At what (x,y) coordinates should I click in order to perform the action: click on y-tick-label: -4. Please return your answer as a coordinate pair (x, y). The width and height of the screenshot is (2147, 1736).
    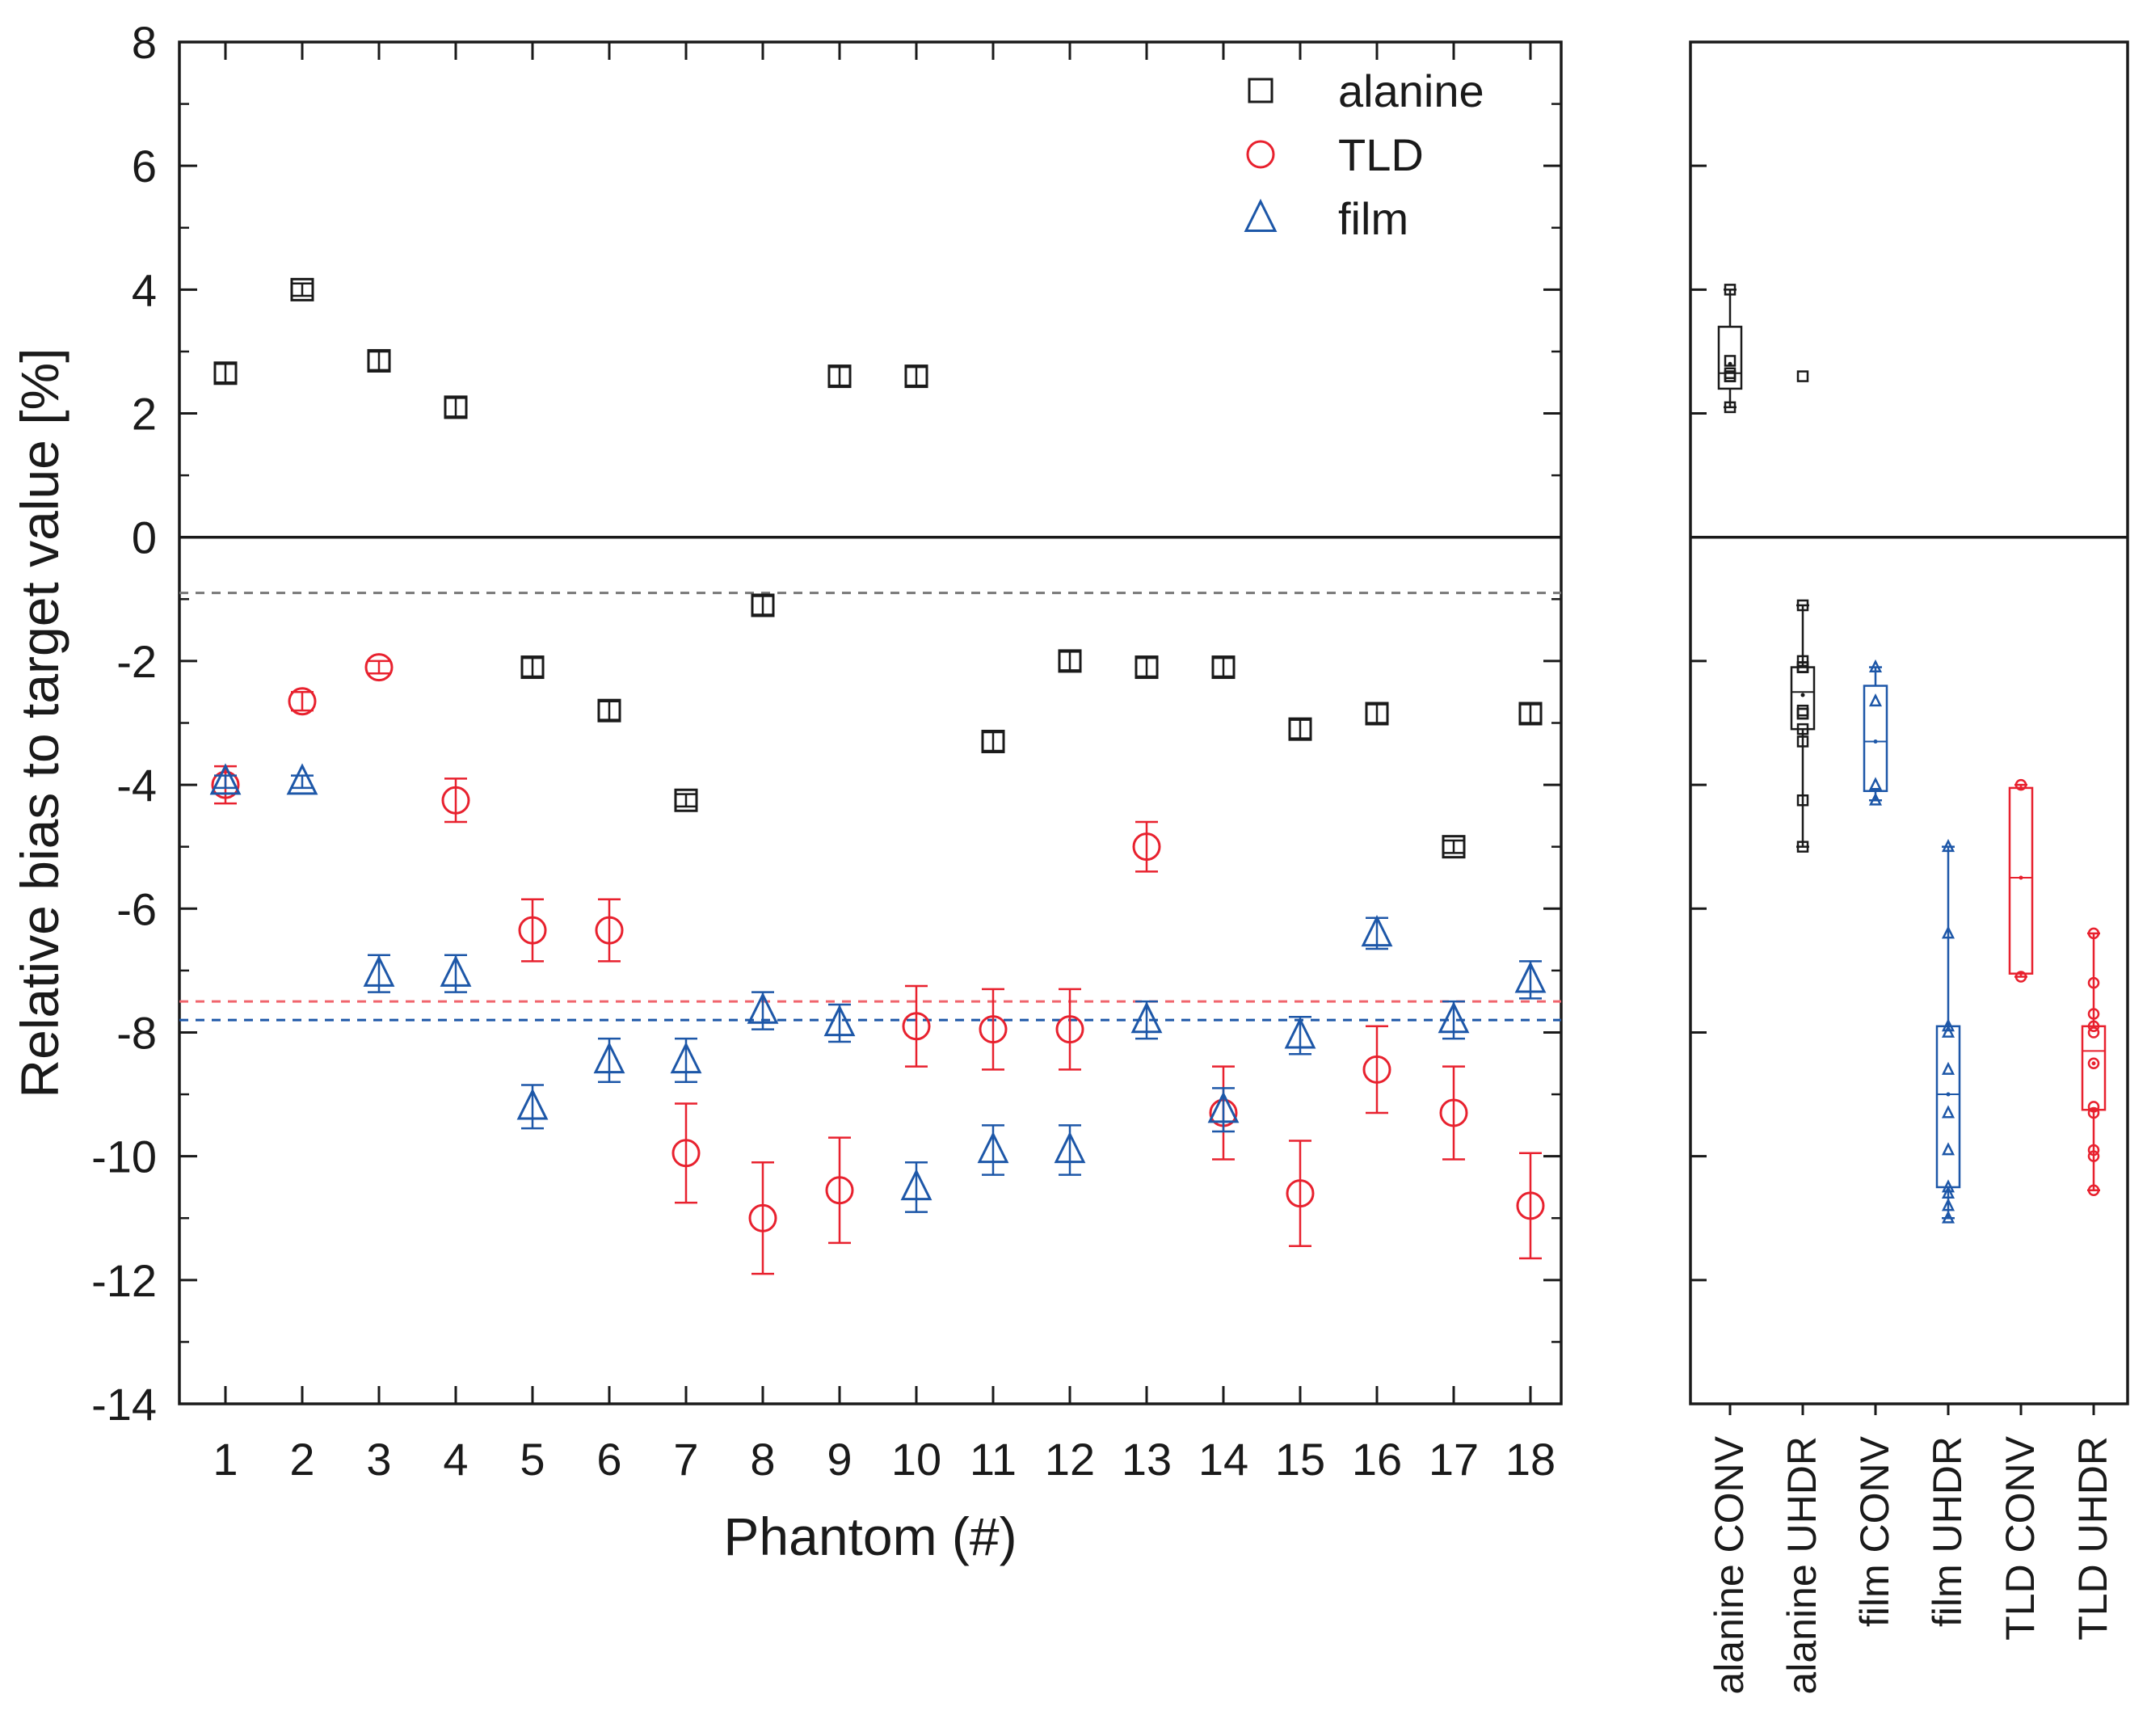
    Looking at the image, I should click on (136, 785).